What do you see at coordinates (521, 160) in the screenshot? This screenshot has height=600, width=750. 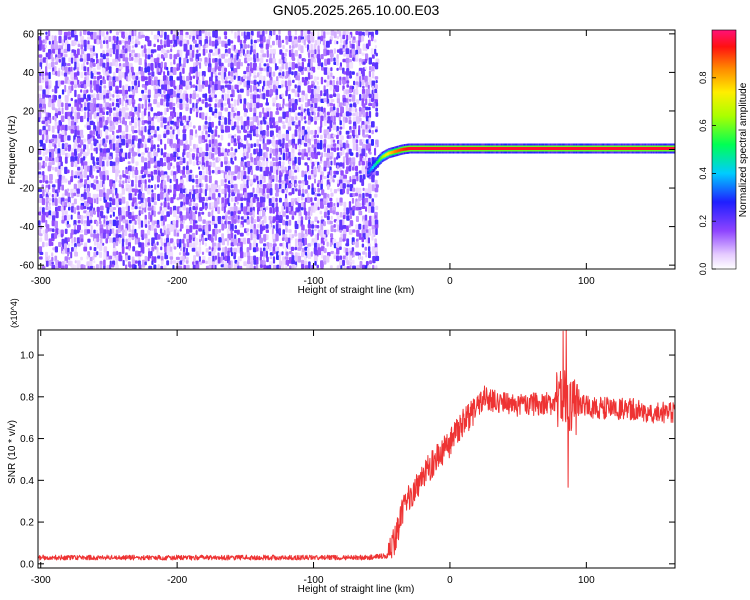 I see `spectrogram-signal-track` at bounding box center [521, 160].